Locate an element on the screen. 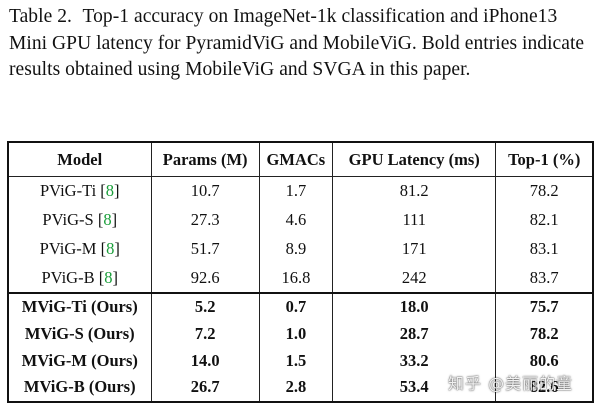 Image resolution: width=600 pixels, height=407 pixels. cell-params: 14.0 is located at coordinates (205, 360).